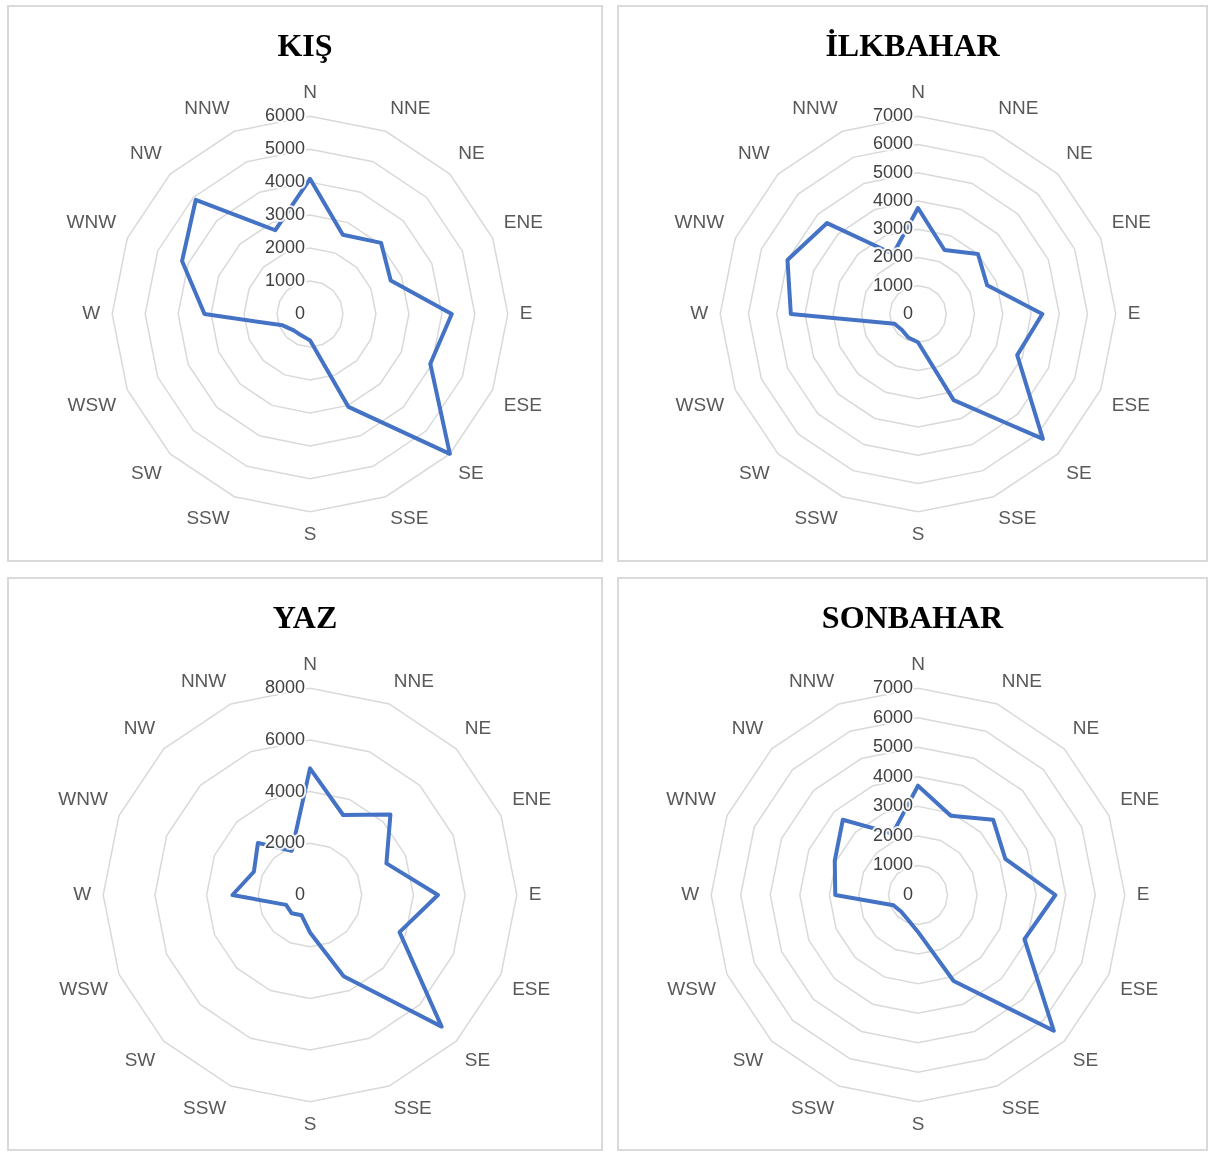  What do you see at coordinates (284, 687) in the screenshot?
I see `y-tick-label: 8000` at bounding box center [284, 687].